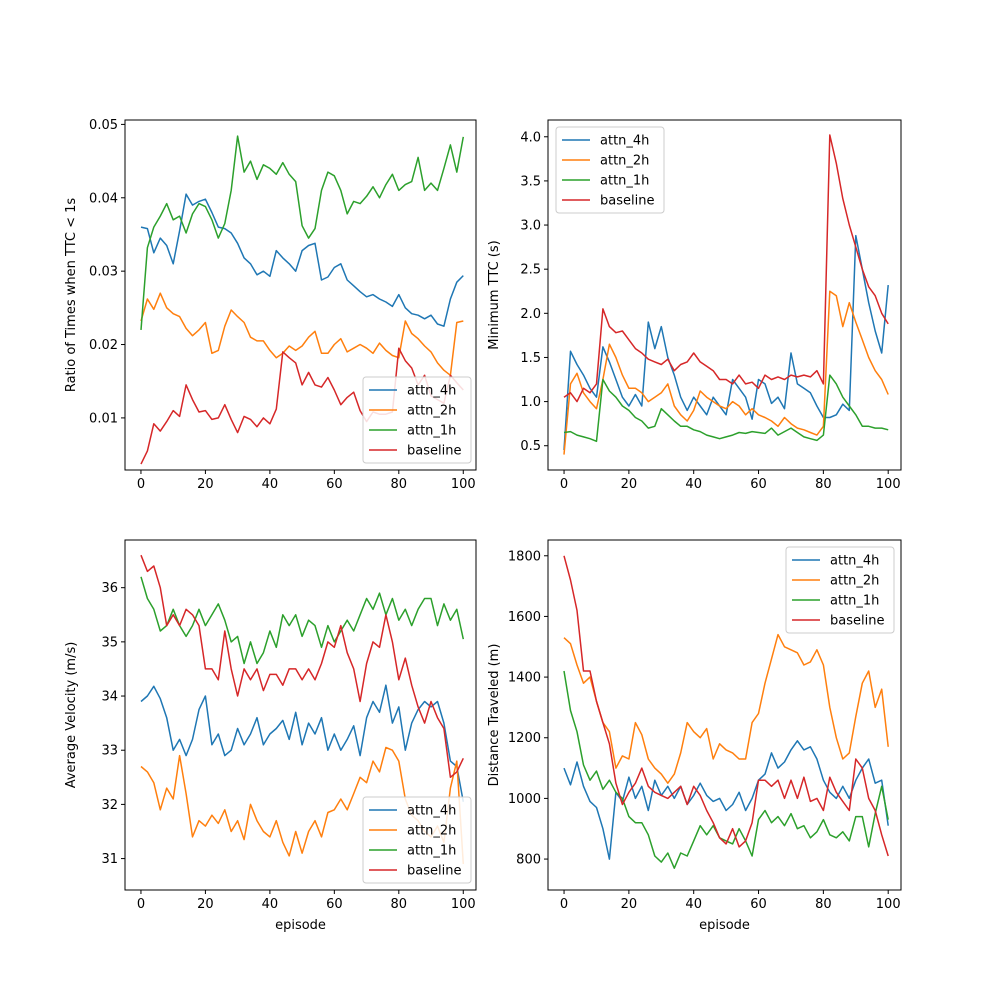  Describe the element at coordinates (530, 358) in the screenshot. I see `y-tick-label: 1.5` at that location.